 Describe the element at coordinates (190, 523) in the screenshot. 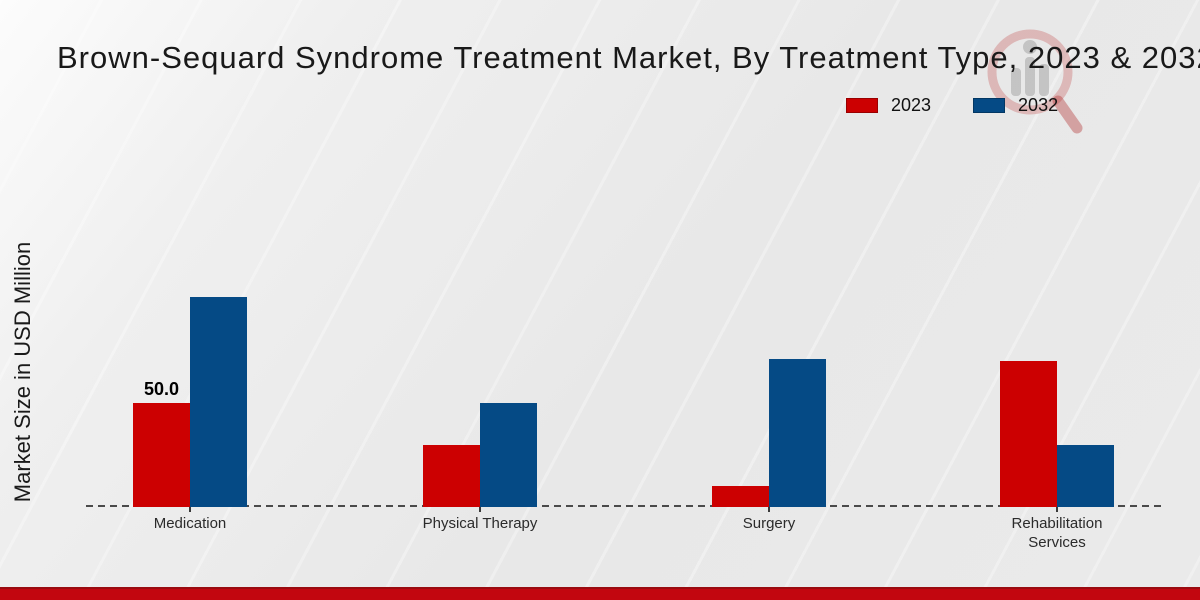

I see `category-label-medication: Medication` at that location.